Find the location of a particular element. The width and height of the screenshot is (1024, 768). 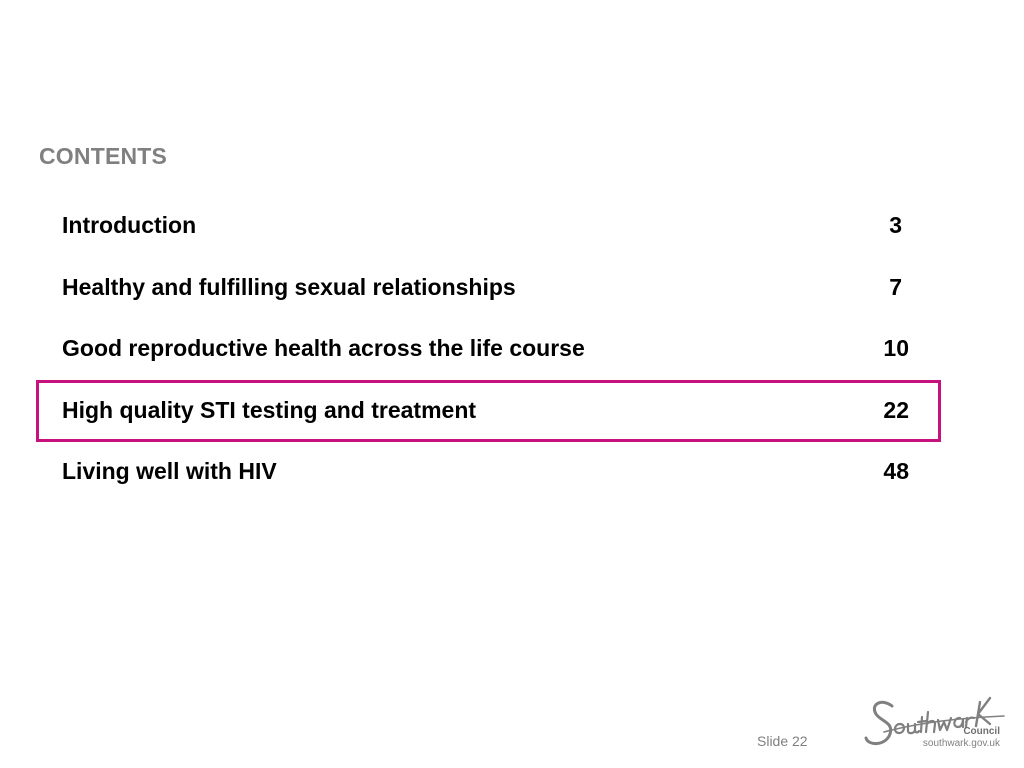

southwark-wordmark-icon is located at coordinates (934, 720).